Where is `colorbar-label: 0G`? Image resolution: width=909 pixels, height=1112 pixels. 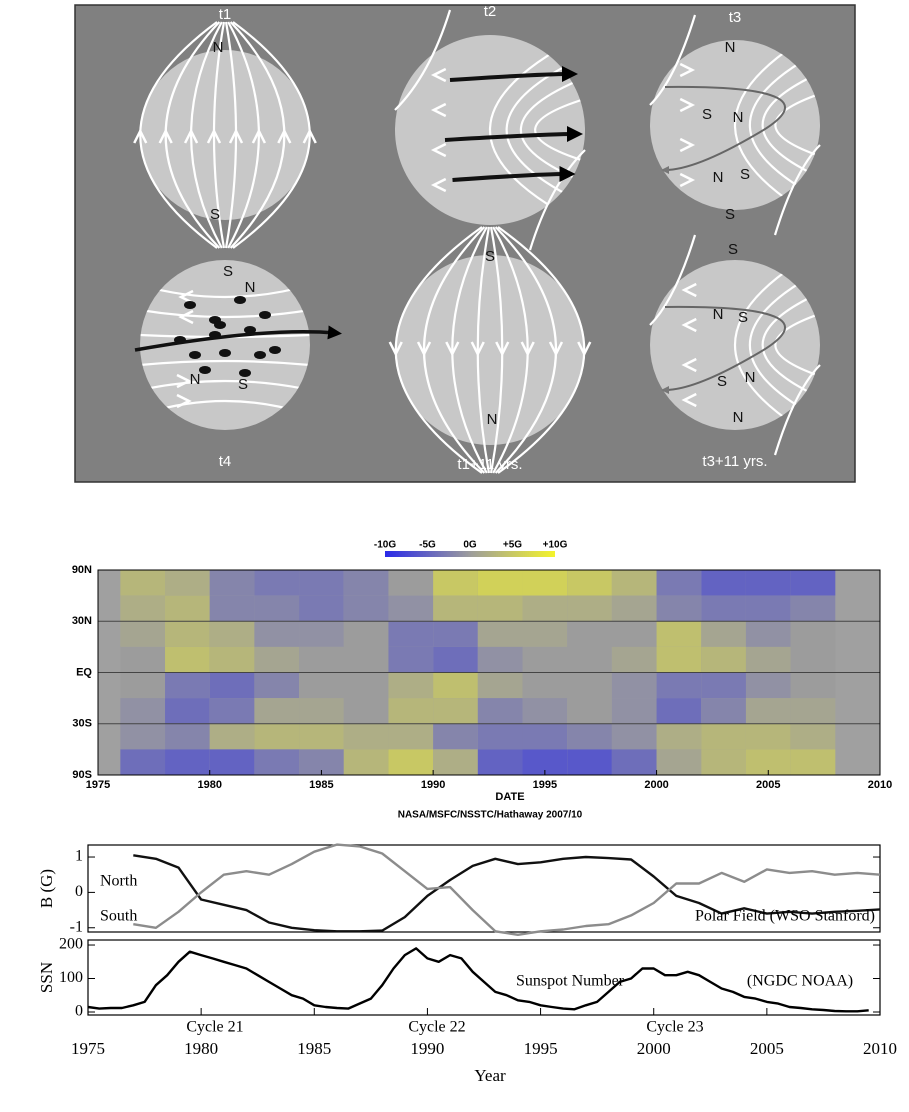 colorbar-label: 0G is located at coordinates (470, 545).